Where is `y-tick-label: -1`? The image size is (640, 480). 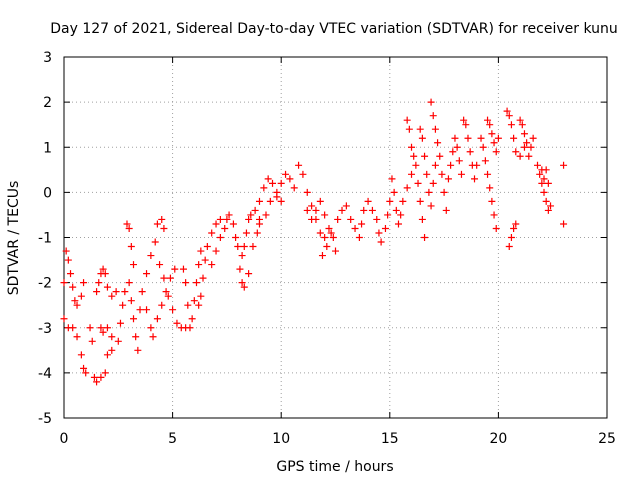 y-tick-label: -1 is located at coordinates (45, 239).